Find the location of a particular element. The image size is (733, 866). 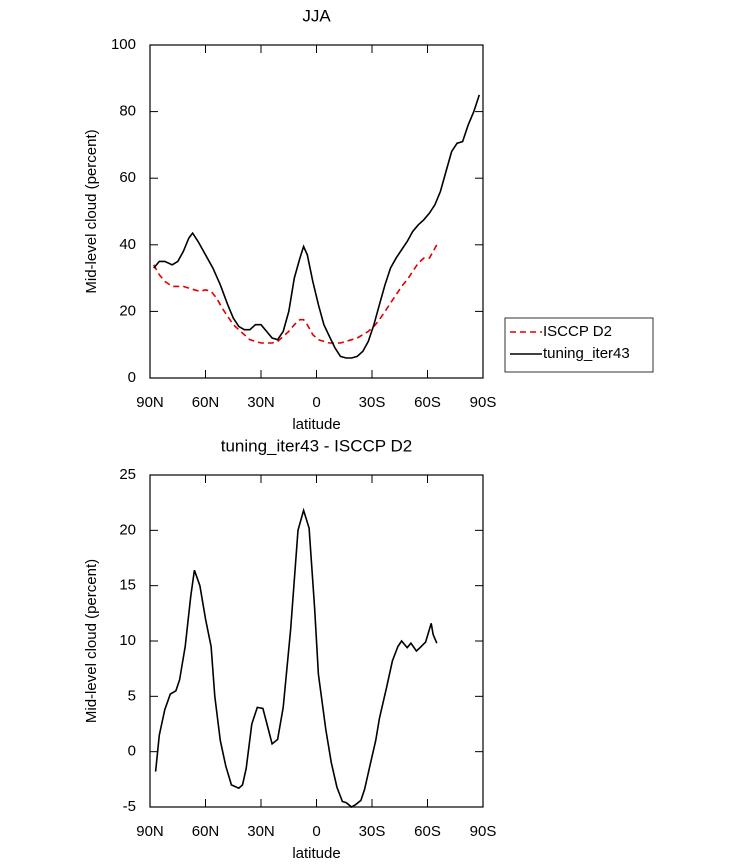

chart-title: JJA is located at coordinates (316, 15).